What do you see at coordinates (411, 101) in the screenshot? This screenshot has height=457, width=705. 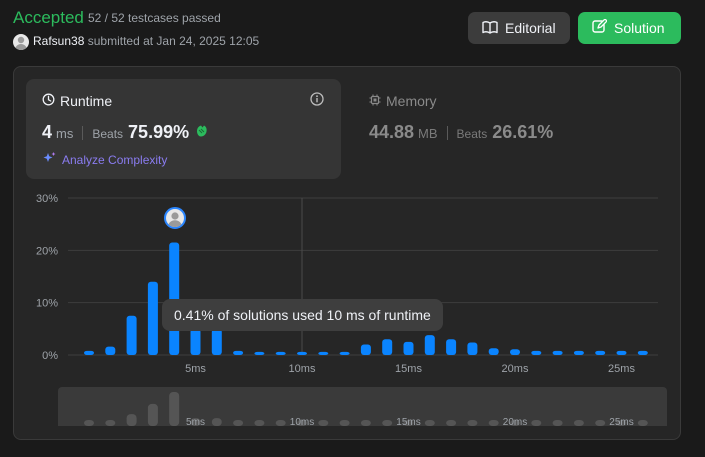 I see `memory-title-label: Memory` at bounding box center [411, 101].